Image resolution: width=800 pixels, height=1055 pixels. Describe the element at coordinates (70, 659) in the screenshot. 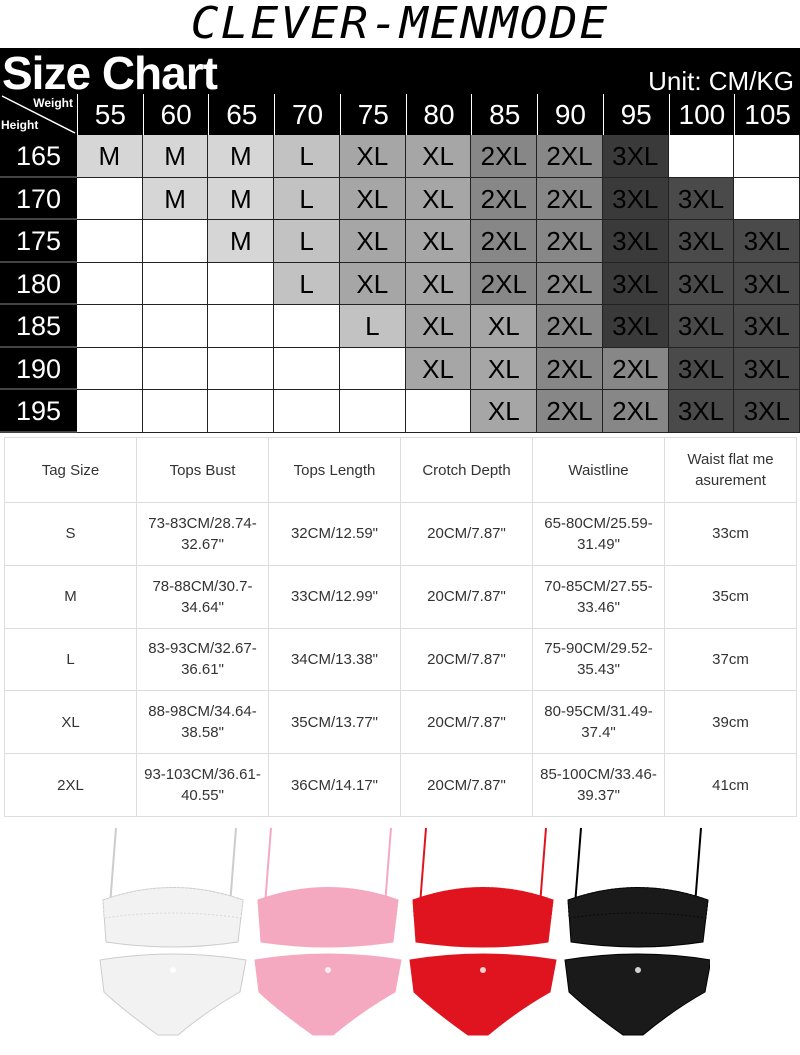

I see `table-cell: L` at that location.